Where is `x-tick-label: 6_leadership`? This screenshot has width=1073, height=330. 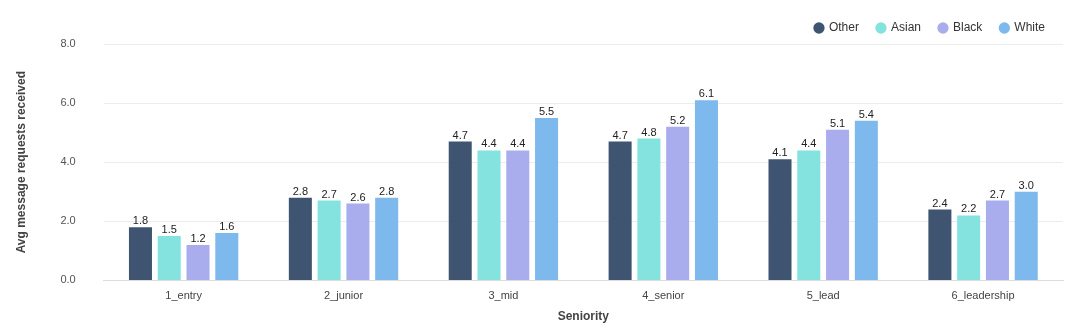 x-tick-label: 6_leadership is located at coordinates (983, 295).